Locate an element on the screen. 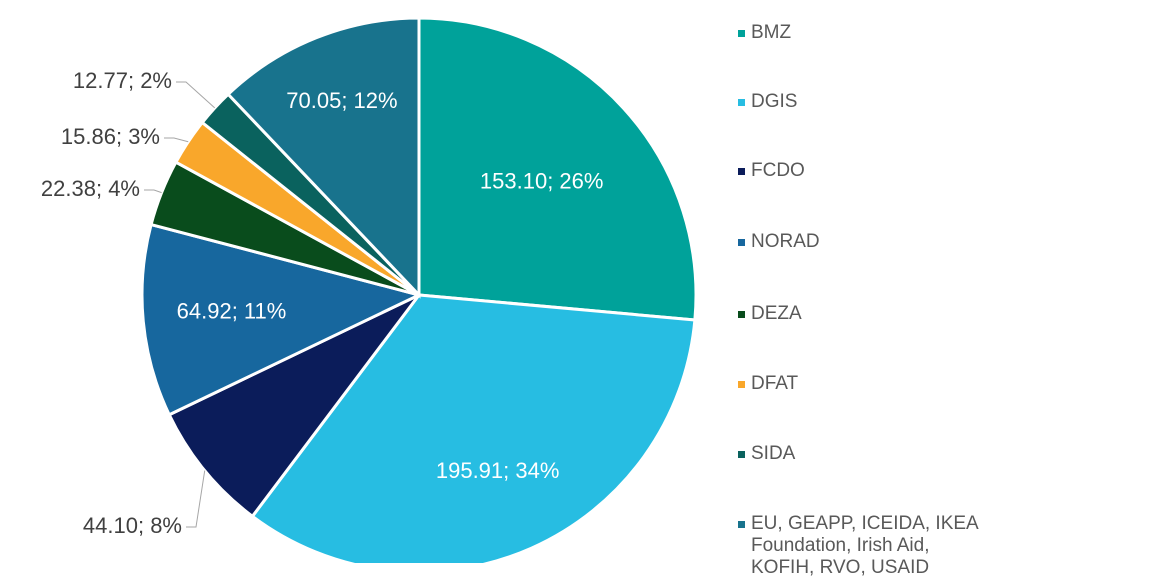  legend-item: NORAD is located at coordinates (953, 242).